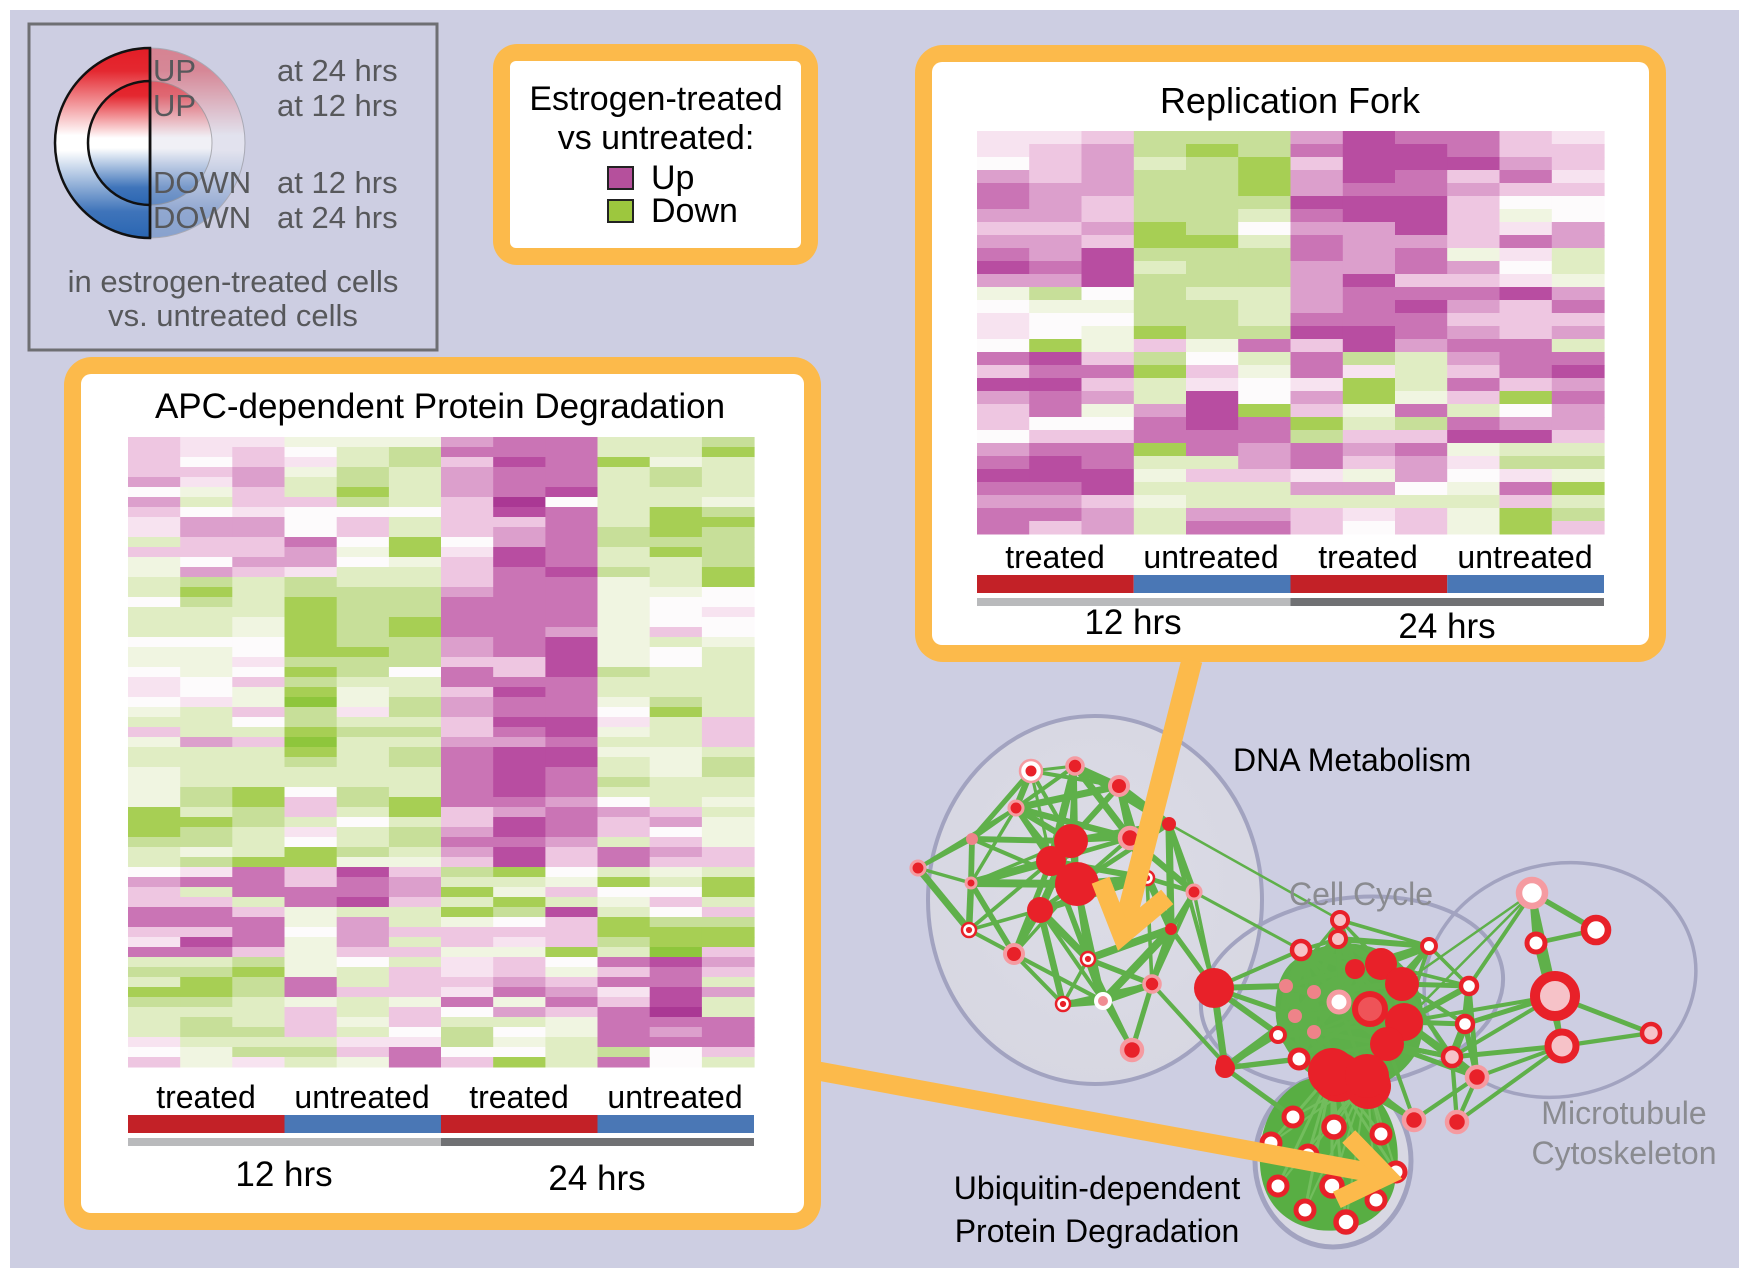 This screenshot has width=1750, height=1279. I want to click on svg-text: Cytoskeleton, so click(1624, 1153).